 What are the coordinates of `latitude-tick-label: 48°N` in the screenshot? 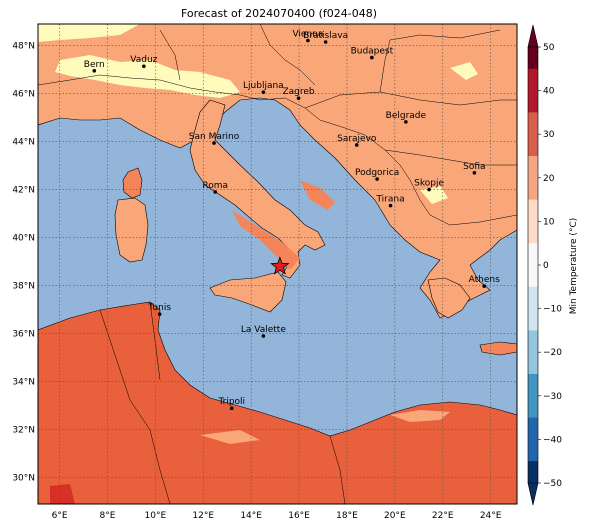 It's located at (23, 47).